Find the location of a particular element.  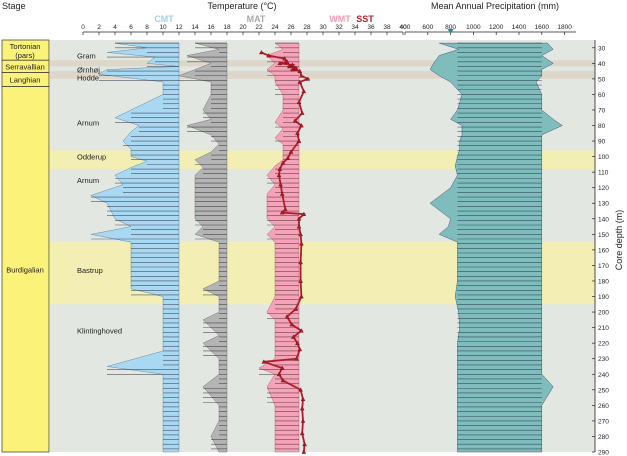

temperature-tick-label: 32 is located at coordinates (339, 27).